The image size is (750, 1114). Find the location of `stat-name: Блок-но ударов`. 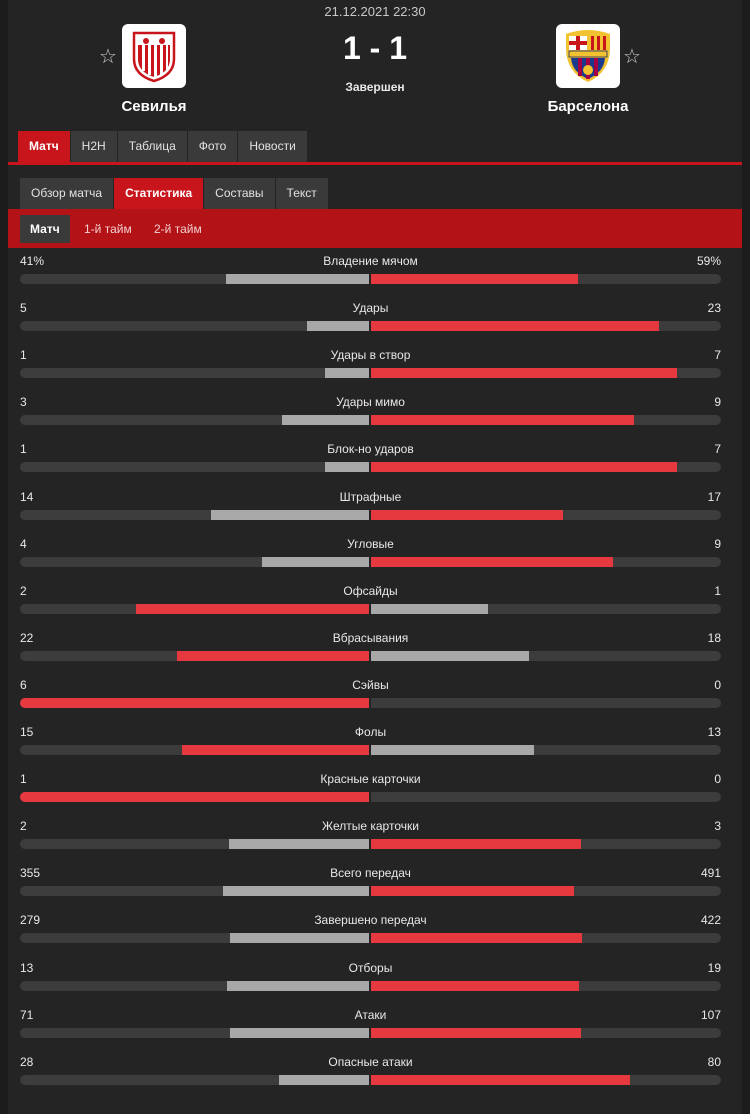

stat-name: Блок-но ударов is located at coordinates (370, 449).